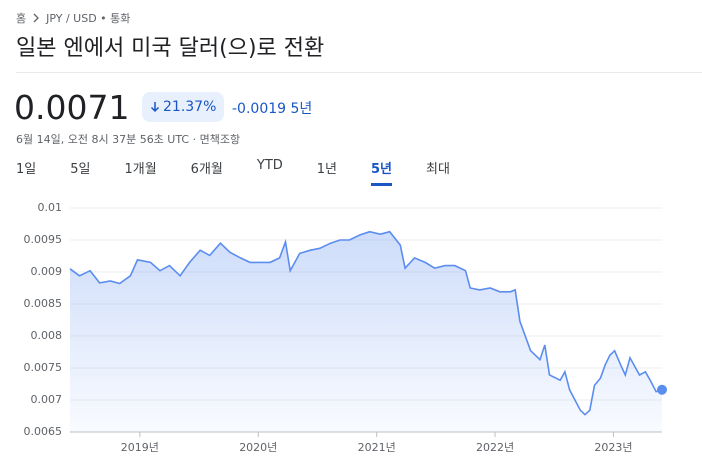 The width and height of the screenshot is (702, 462). I want to click on change: -0.0019 5년, so click(272, 108).